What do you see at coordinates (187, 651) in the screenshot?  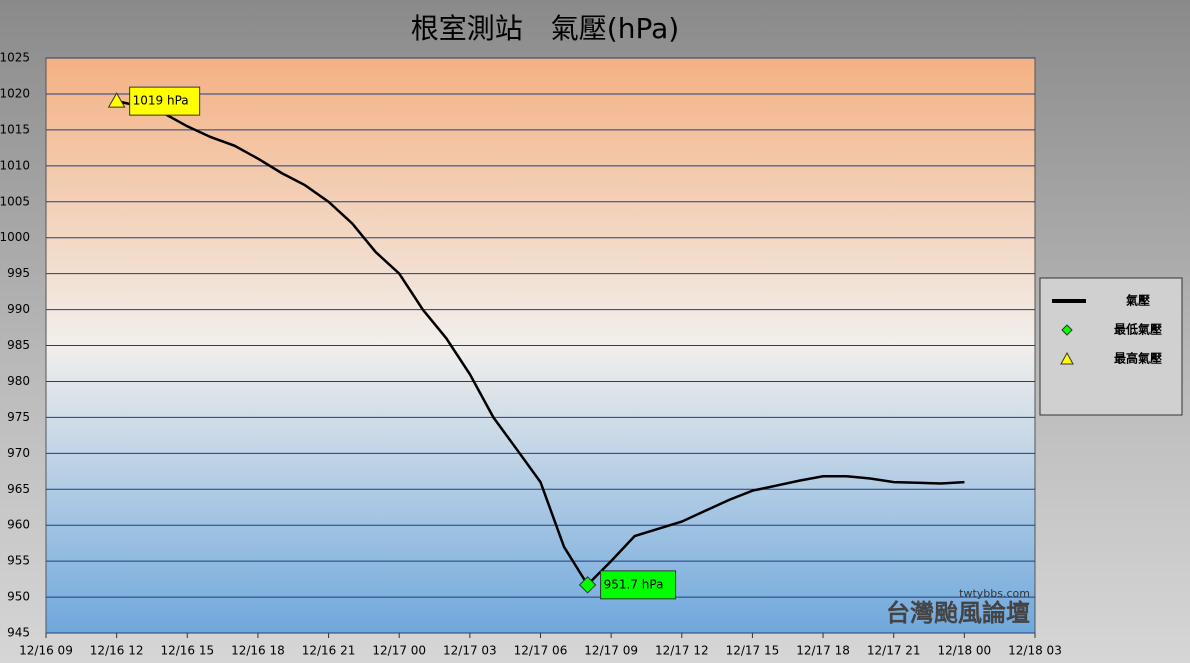 I see `x-tick-label: 12/16 15` at bounding box center [187, 651].